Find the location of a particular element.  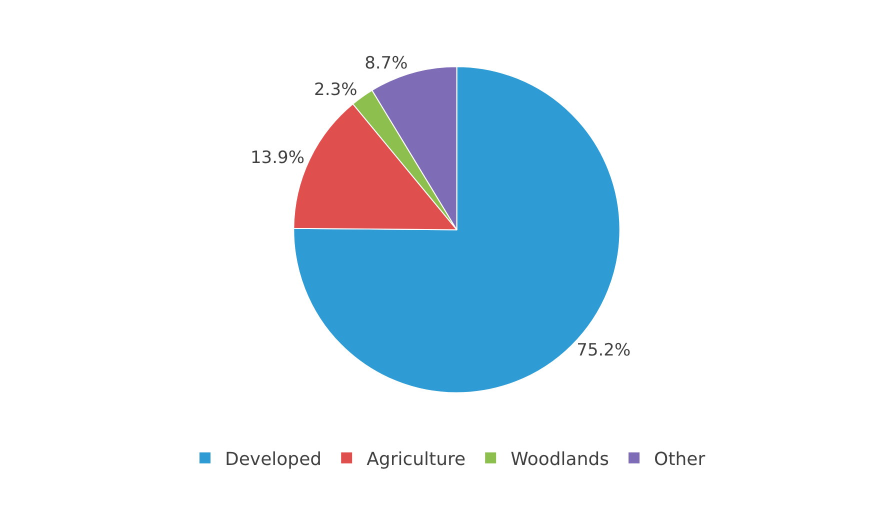

legend-label: Woodlands is located at coordinates (560, 459).